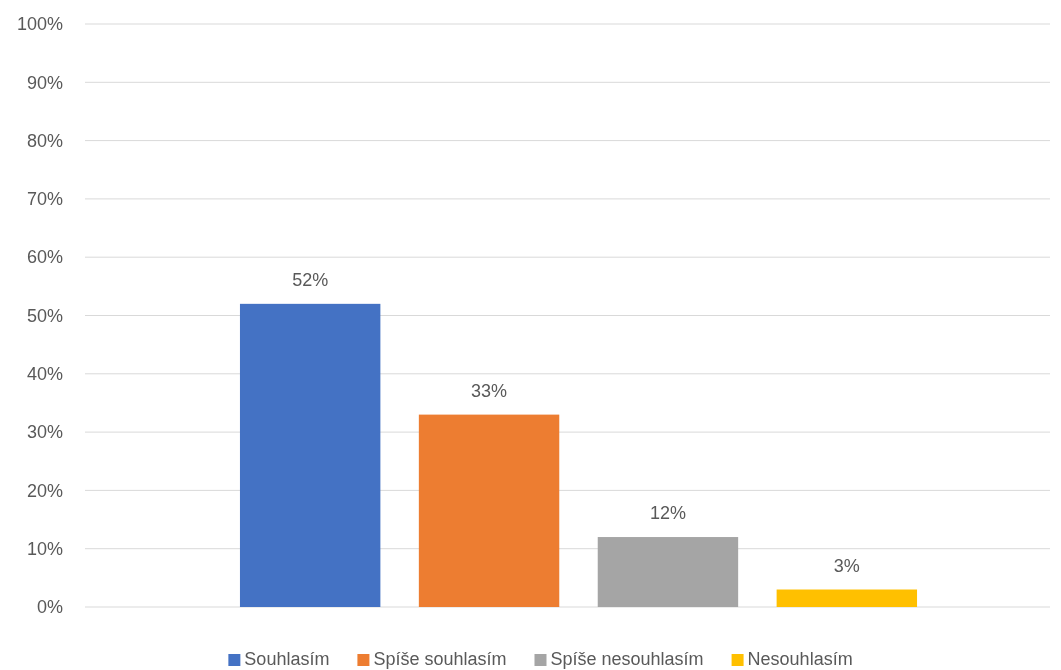  I want to click on data-label: 3%, so click(846, 565).